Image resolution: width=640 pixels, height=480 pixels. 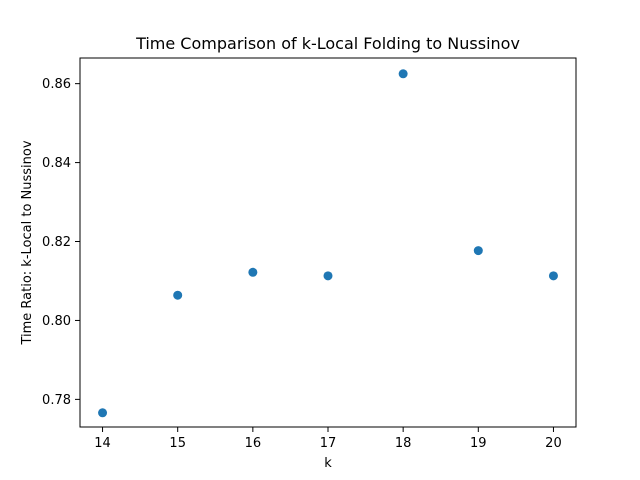 What do you see at coordinates (56, 163) in the screenshot?
I see `y-tick-label: 0.84` at bounding box center [56, 163].